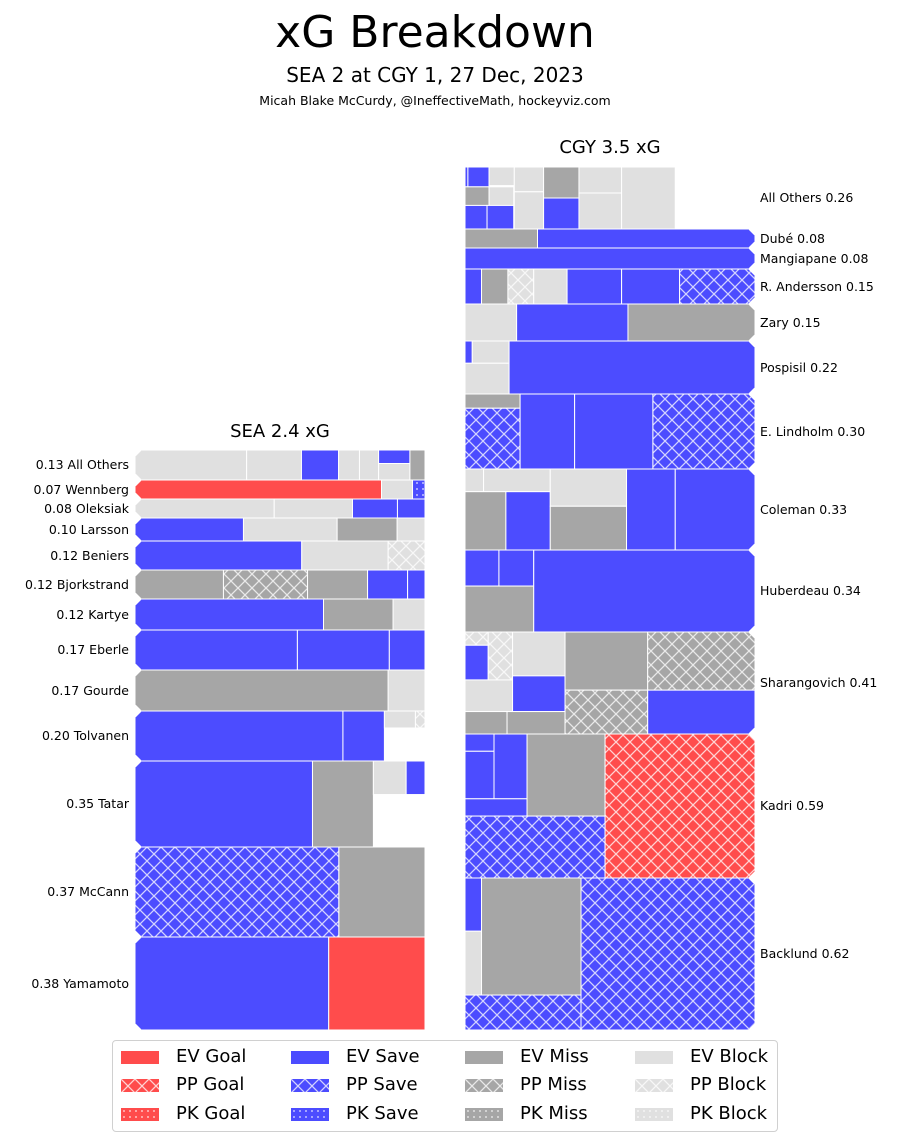  What do you see at coordinates (90, 690) in the screenshot?
I see `player-label: 0.17 Gourde` at bounding box center [90, 690].